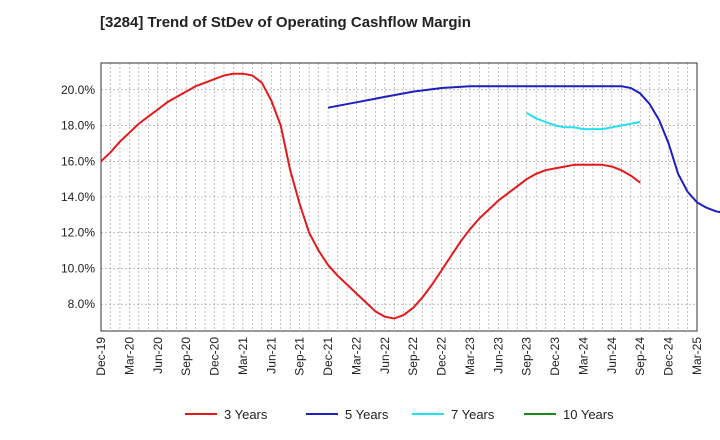 This screenshot has height=440, width=720. I want to click on series-line-7-years, so click(583, 121).